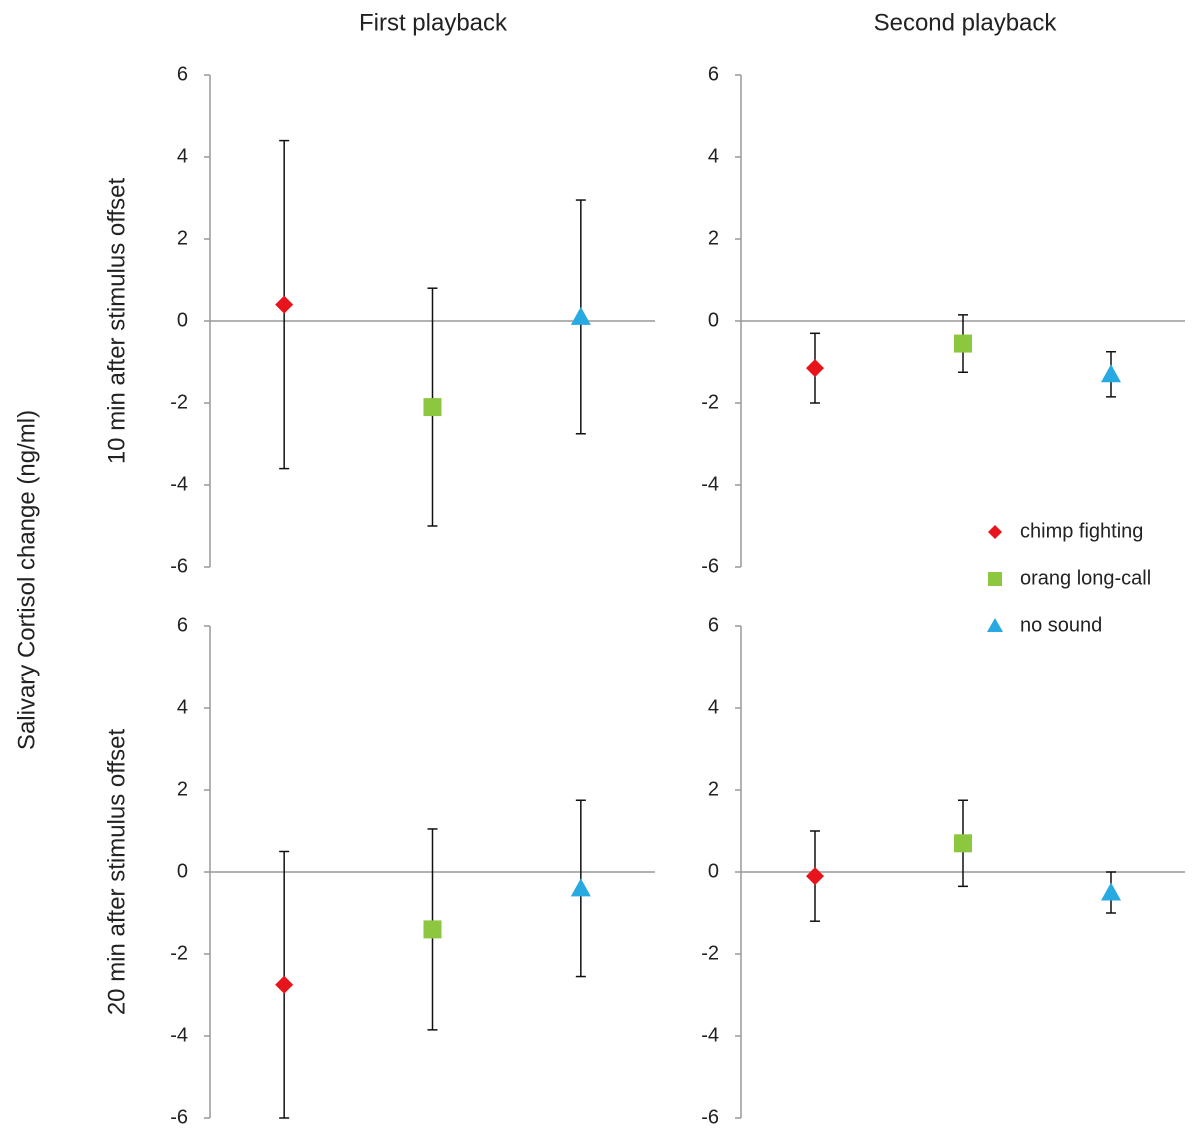  What do you see at coordinates (1061, 625) in the screenshot?
I see `legend-label: no sound` at bounding box center [1061, 625].